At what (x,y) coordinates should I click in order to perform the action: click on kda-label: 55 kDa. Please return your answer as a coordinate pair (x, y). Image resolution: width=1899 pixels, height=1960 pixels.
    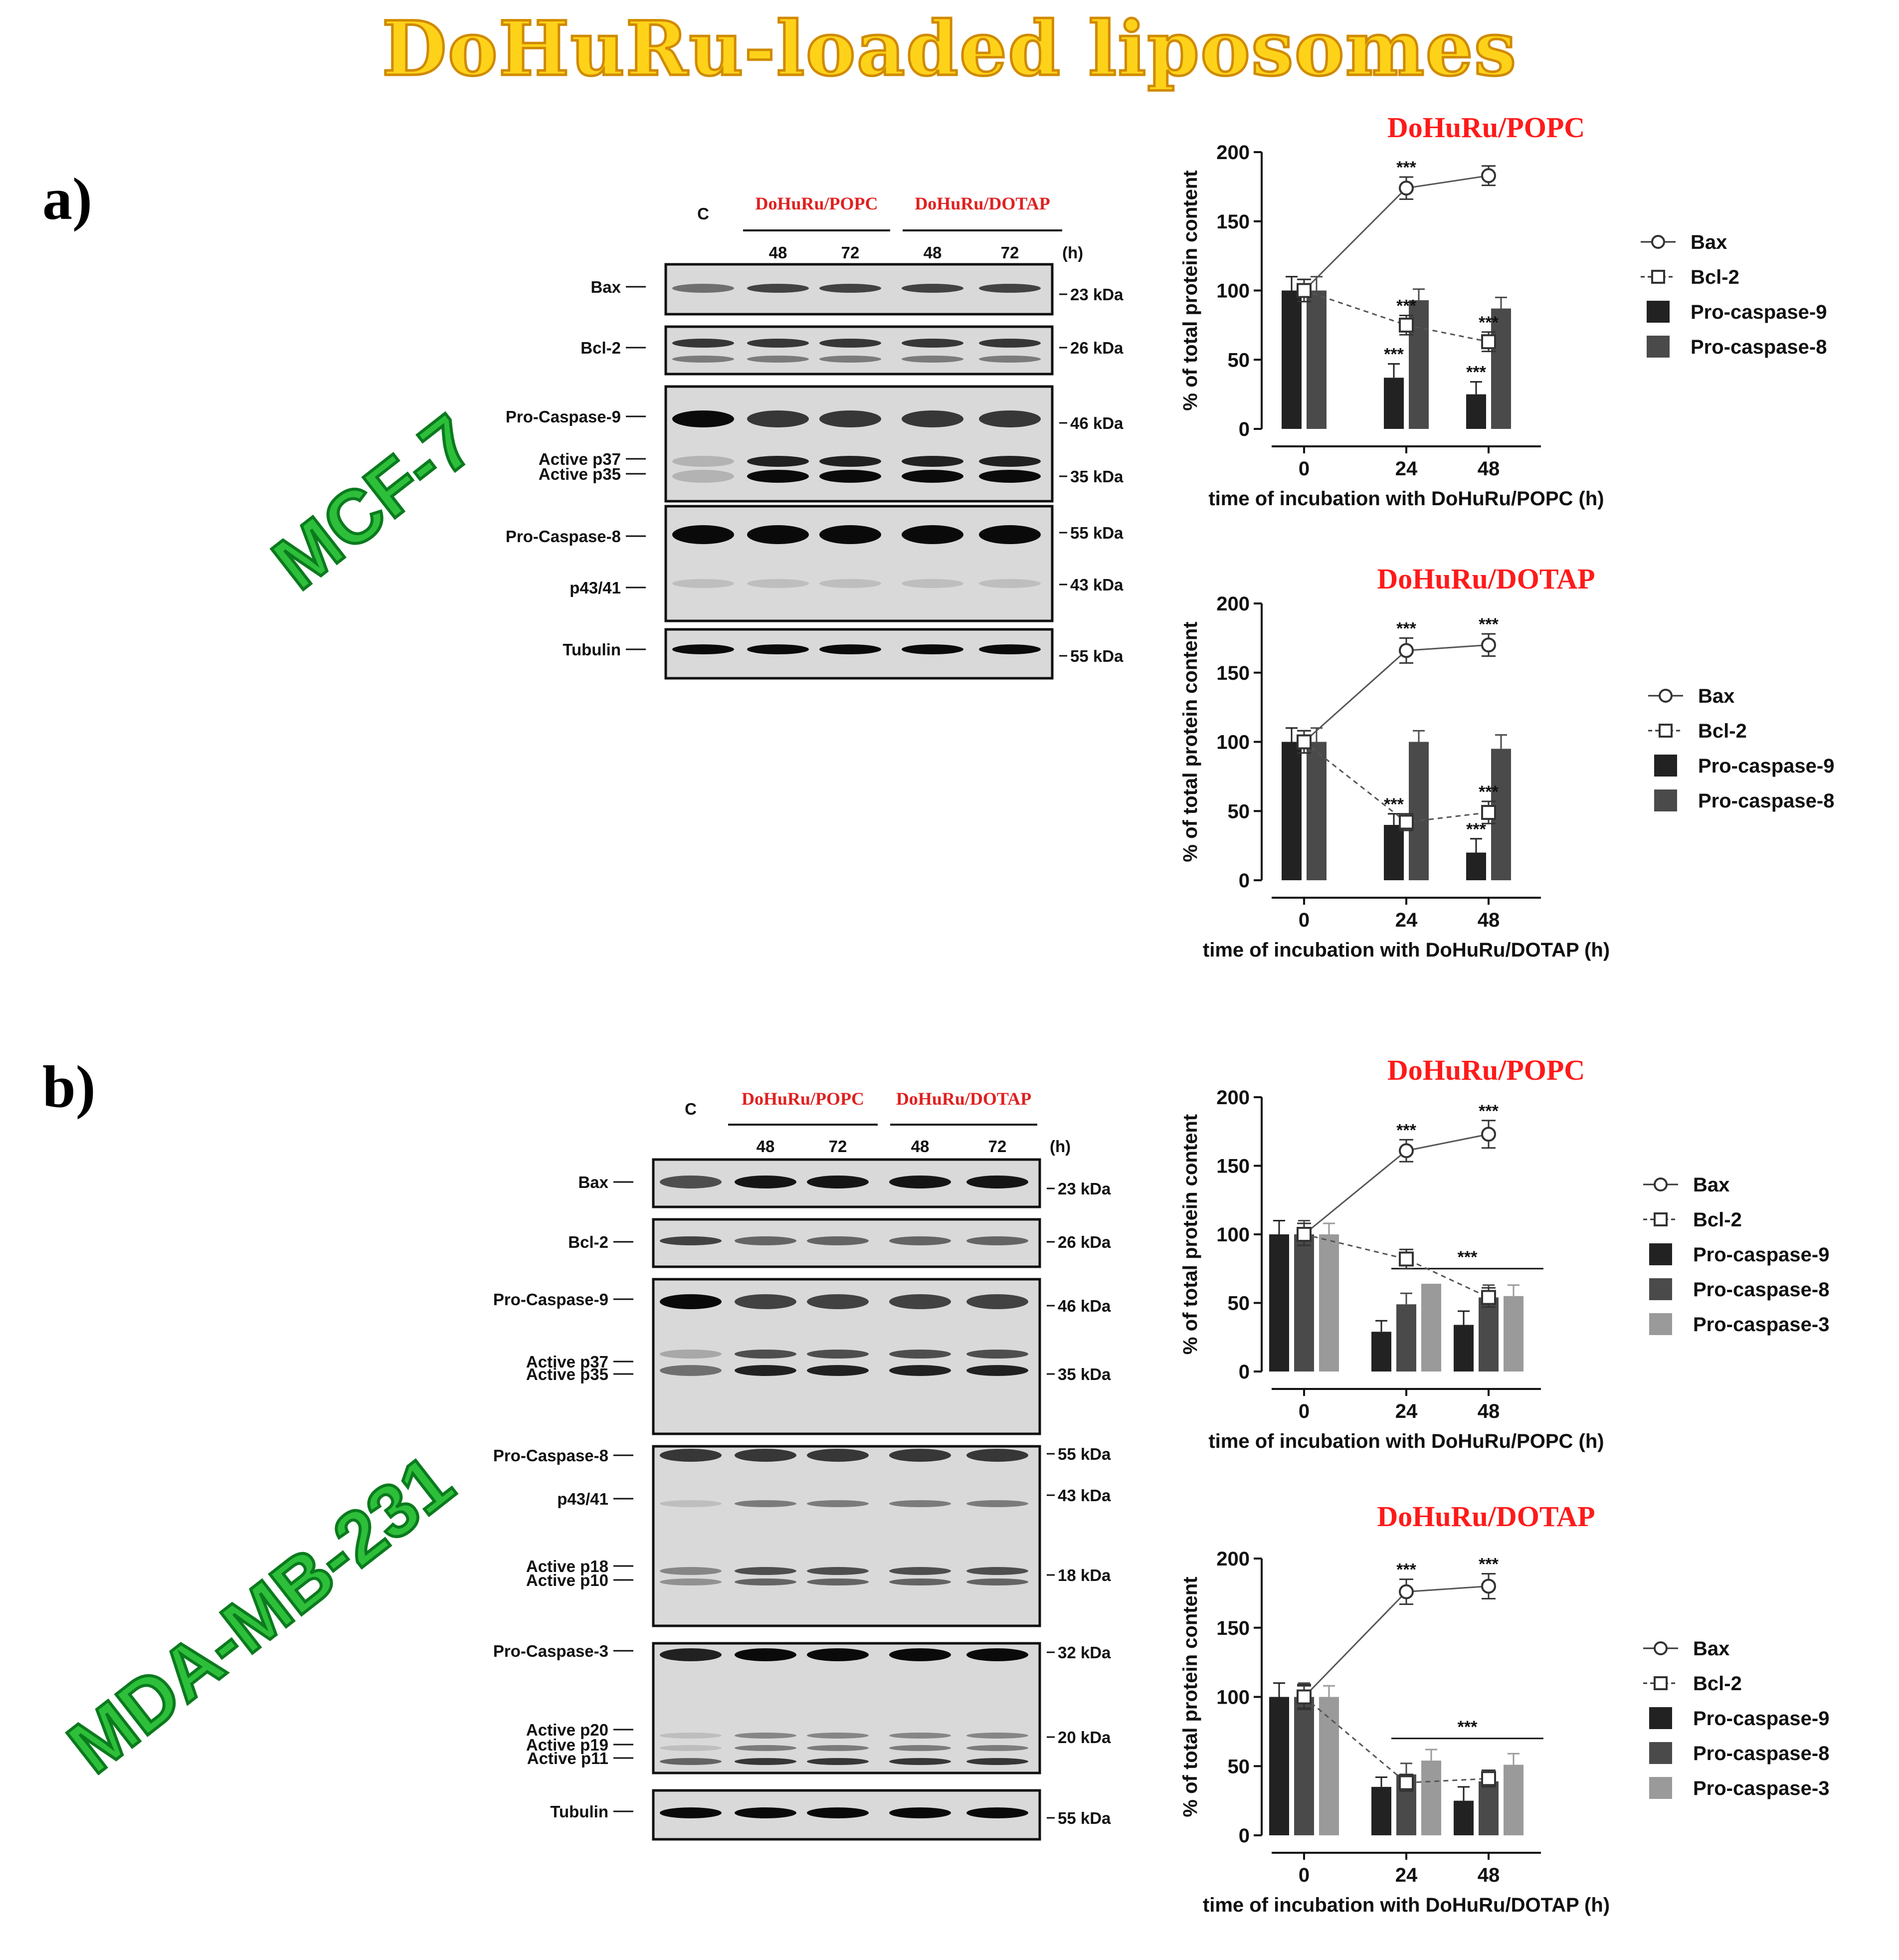
    Looking at the image, I should click on (1084, 1454).